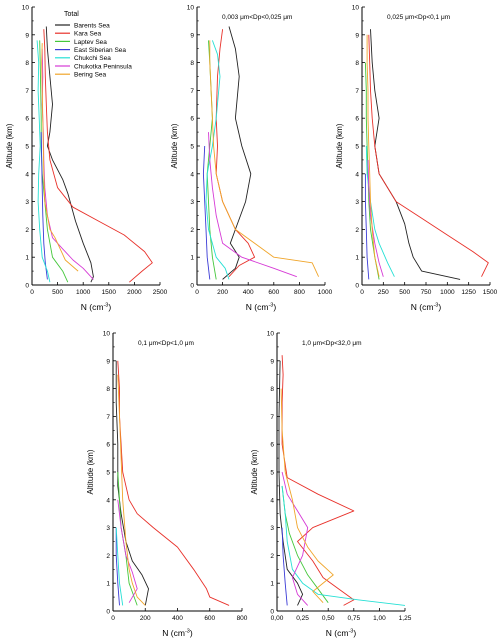 The image size is (500, 644). What do you see at coordinates (166, 343) in the screenshot?
I see `panel-title: 0,1 μm<Dp<1,0 μm` at bounding box center [166, 343].